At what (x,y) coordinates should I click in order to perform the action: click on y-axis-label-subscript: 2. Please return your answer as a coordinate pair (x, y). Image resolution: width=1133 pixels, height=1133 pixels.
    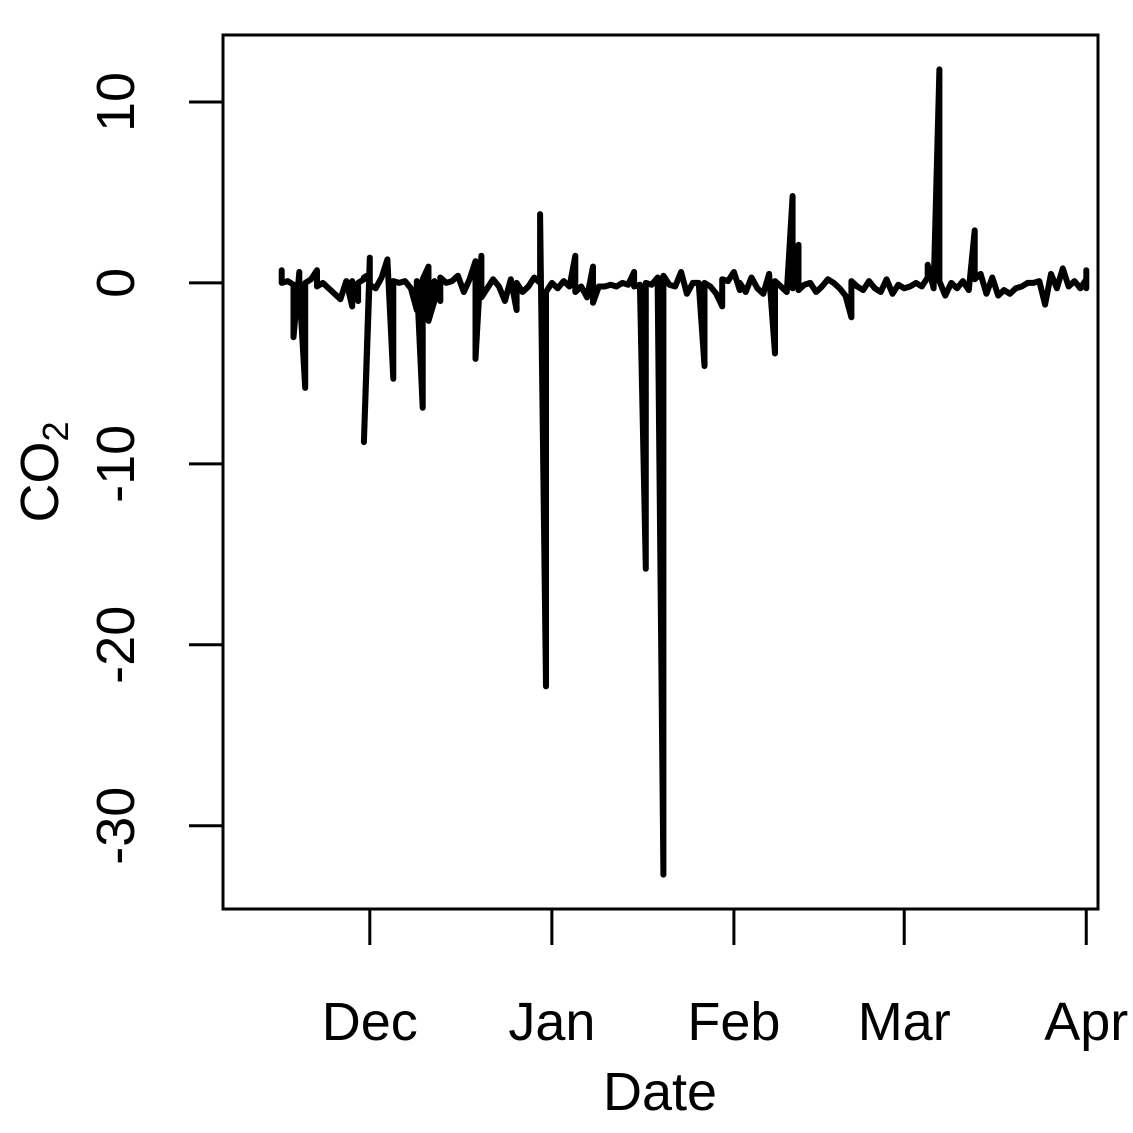
    Looking at the image, I should click on (55, 431).